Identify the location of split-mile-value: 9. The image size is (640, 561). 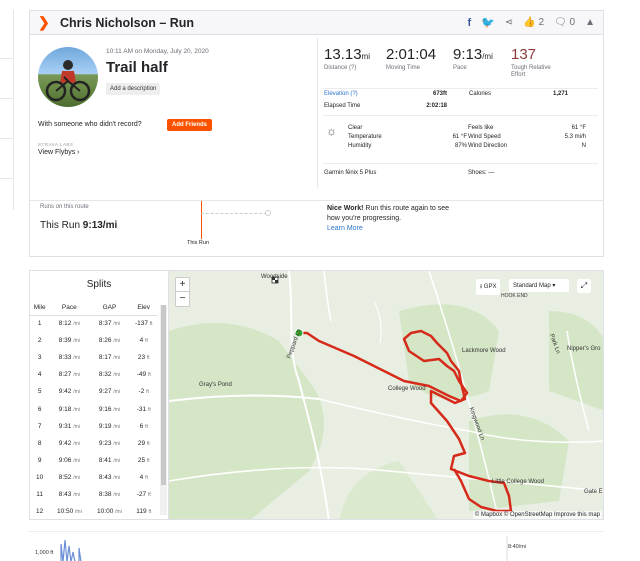
(39, 460).